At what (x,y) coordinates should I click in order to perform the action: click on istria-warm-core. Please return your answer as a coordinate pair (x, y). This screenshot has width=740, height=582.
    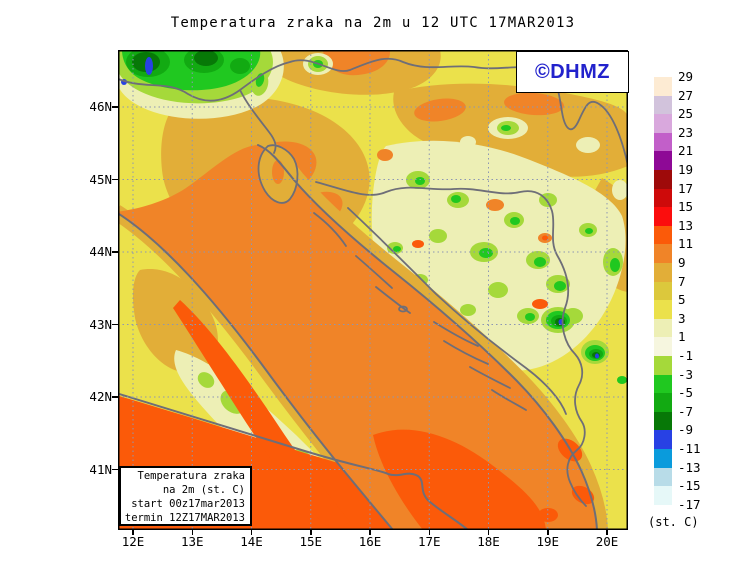
    Looking at the image, I should click on (278, 172).